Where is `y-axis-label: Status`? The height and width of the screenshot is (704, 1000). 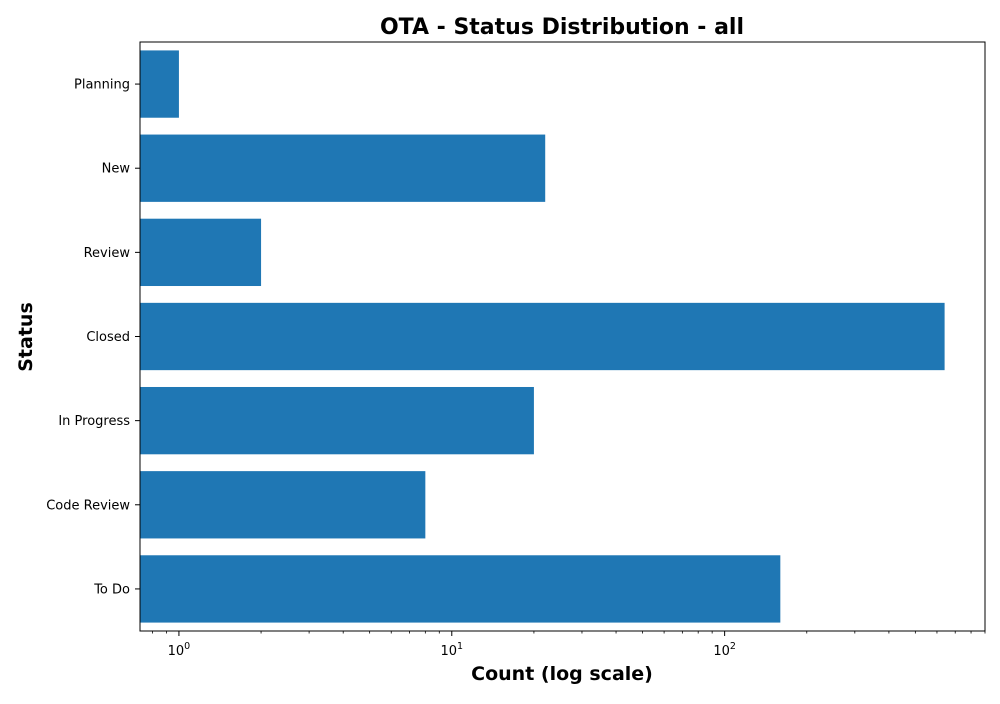 y-axis-label: Status is located at coordinates (26, 337).